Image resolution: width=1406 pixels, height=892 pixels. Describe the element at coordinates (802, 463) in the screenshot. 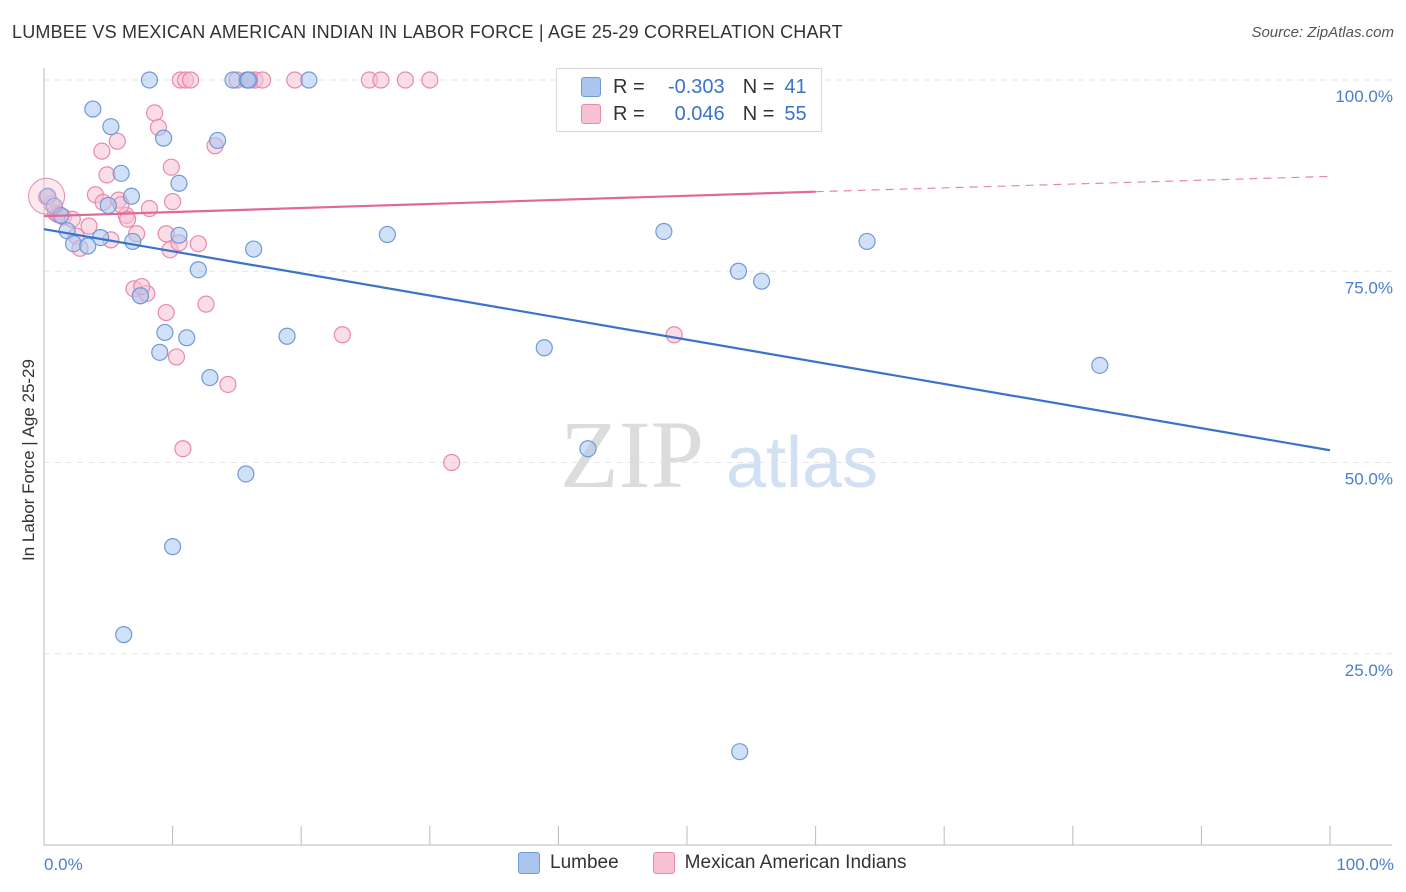

I see `watermark-atlas: atlas` at that location.